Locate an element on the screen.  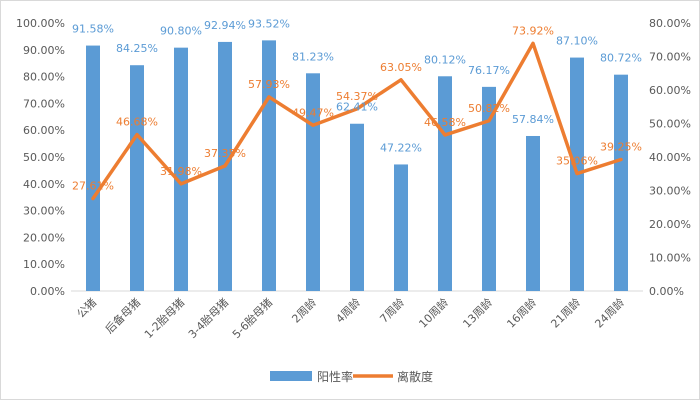
x-axis-tick-label: 5-6胎母猪 is located at coordinates (252, 318).